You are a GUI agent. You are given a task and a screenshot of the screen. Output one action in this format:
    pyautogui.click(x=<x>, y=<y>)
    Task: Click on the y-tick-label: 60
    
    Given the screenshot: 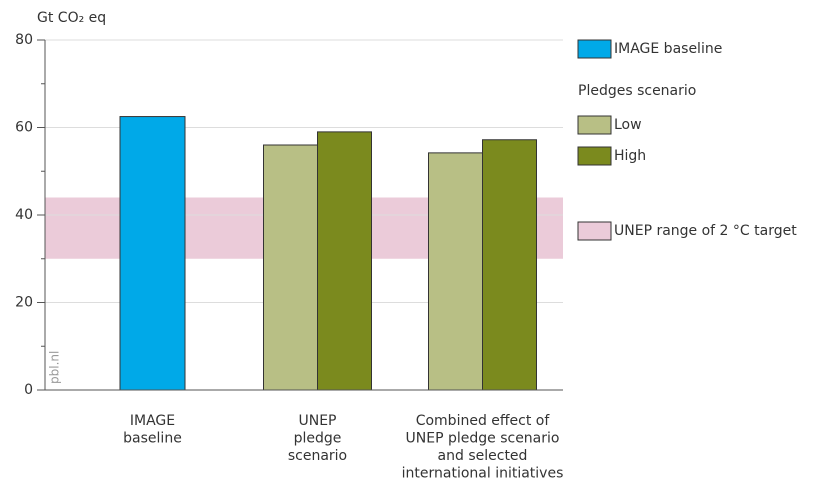 What is the action you would take?
    pyautogui.click(x=24, y=128)
    